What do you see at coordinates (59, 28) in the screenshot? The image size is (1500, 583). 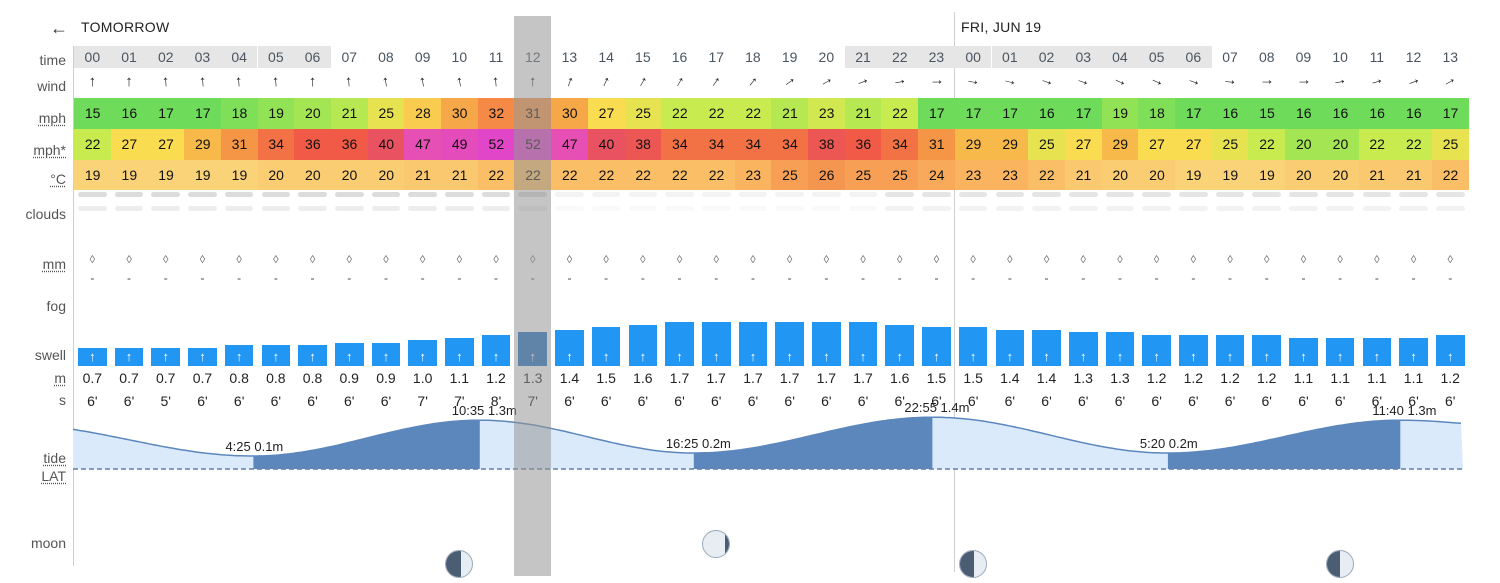 I see `back-button: ←` at bounding box center [59, 28].